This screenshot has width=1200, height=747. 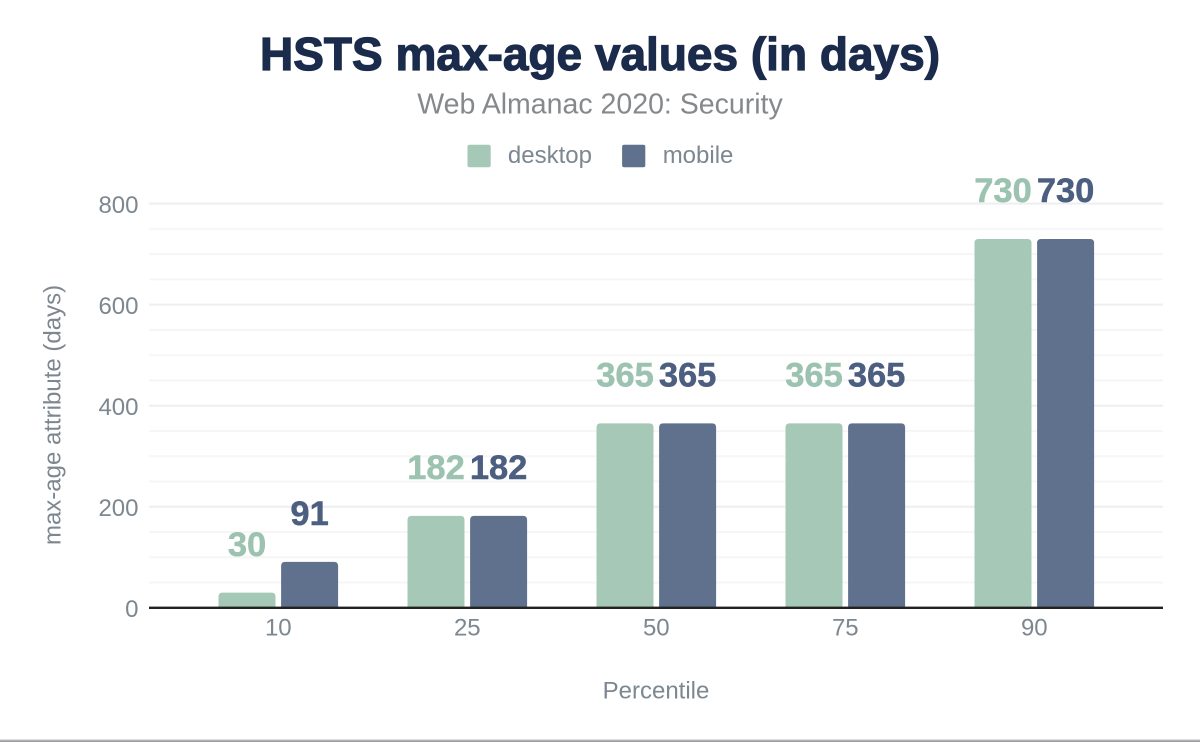 What do you see at coordinates (131, 609) in the screenshot?
I see `svg-text: 0` at bounding box center [131, 609].